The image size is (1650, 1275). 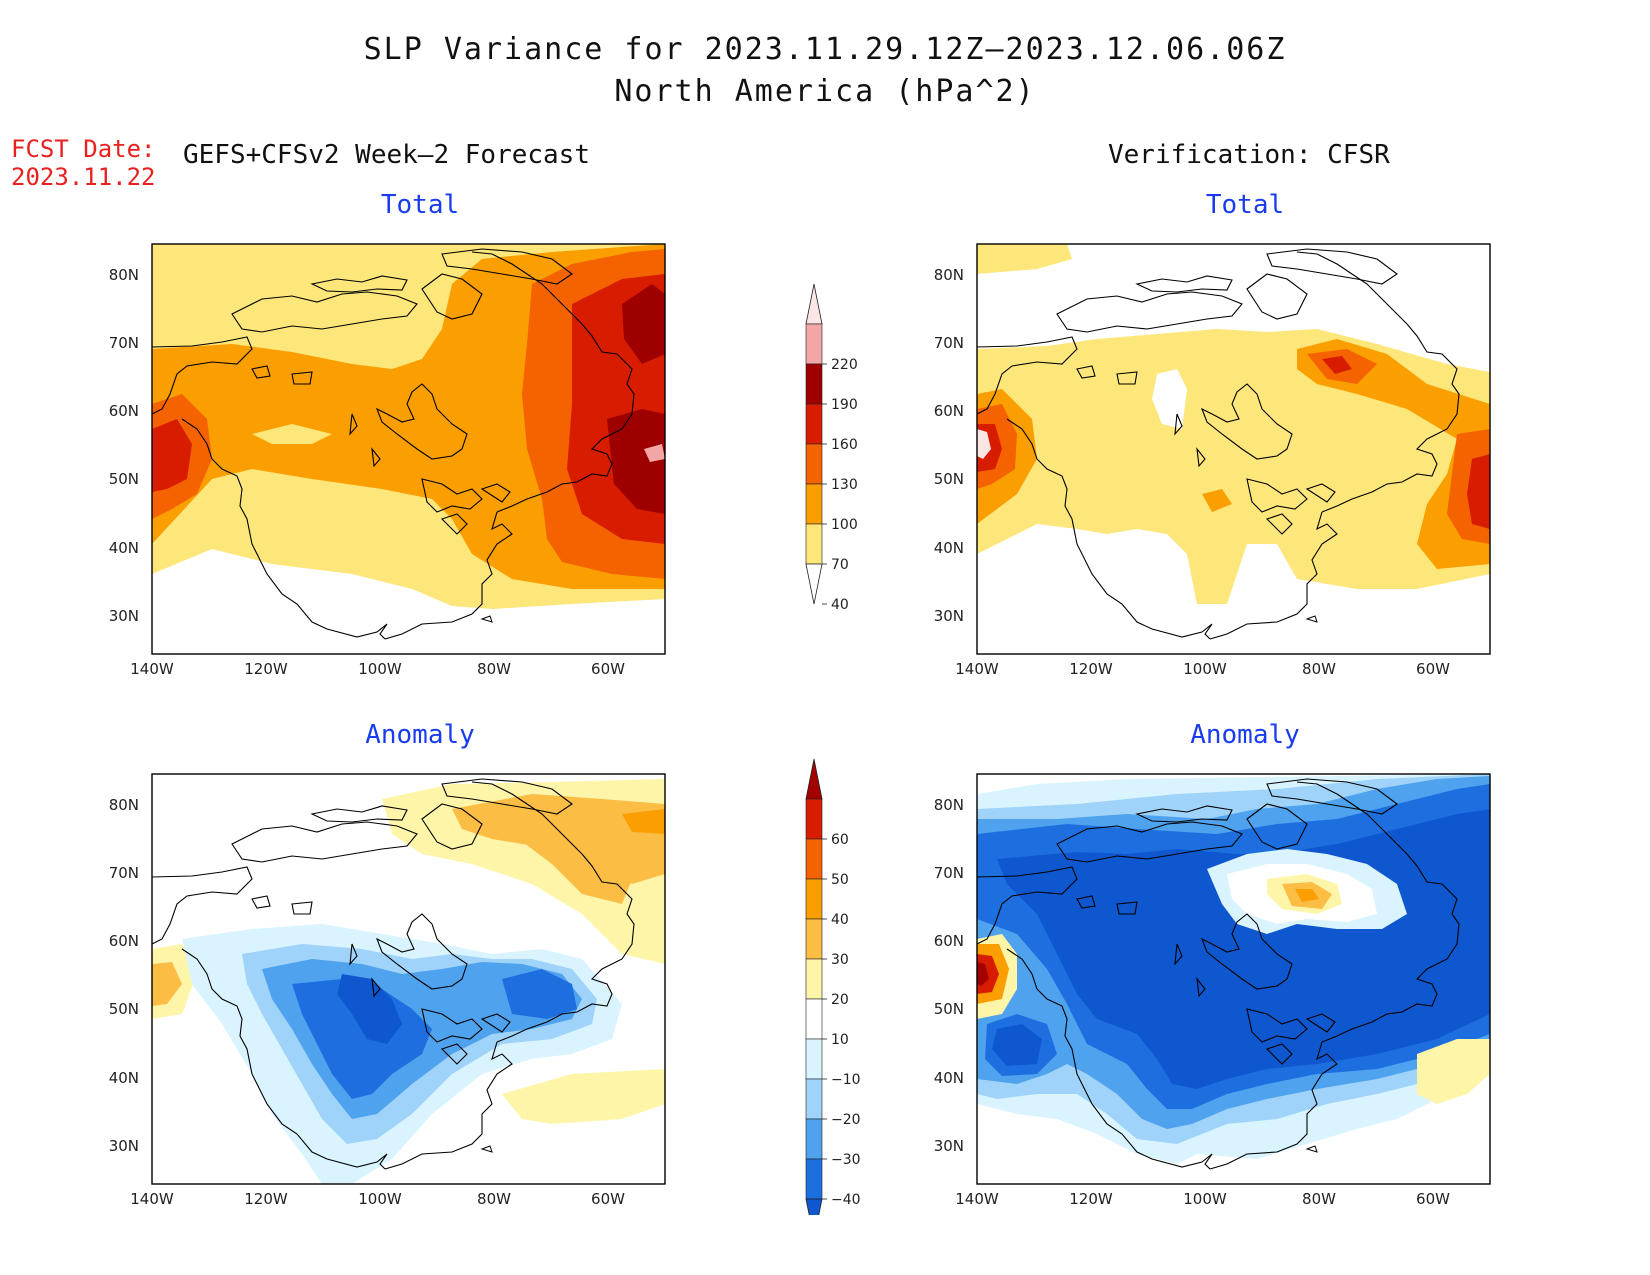 What do you see at coordinates (840, 1040) in the screenshot?
I see `colorbar-anomaly-label: 10` at bounding box center [840, 1040].